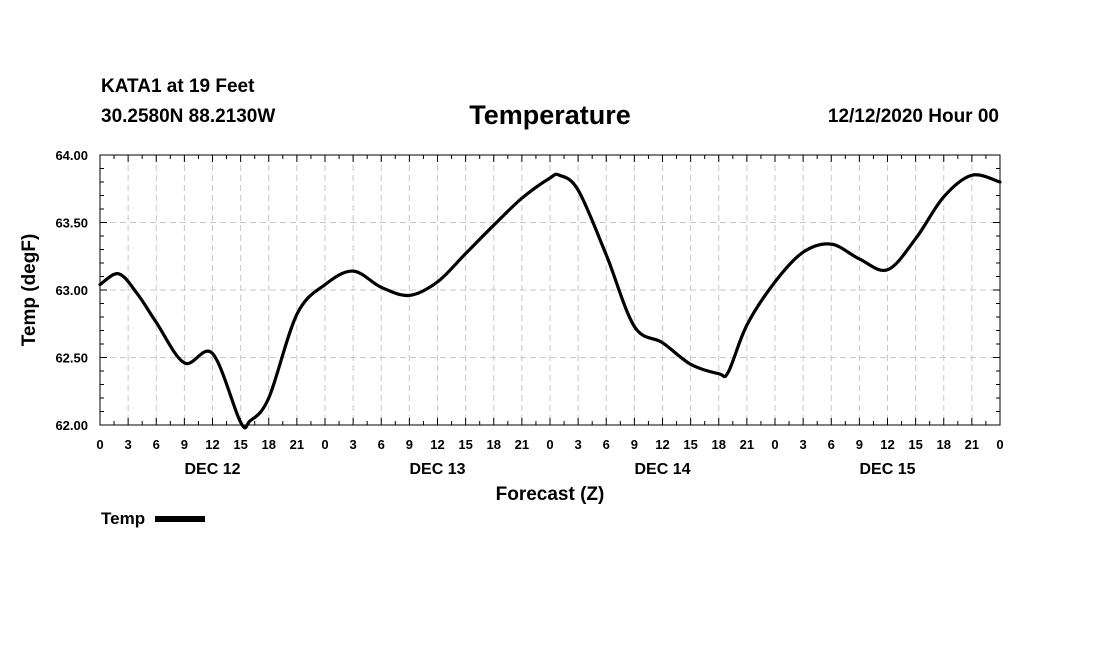 The width and height of the screenshot is (1100, 650). I want to click on x-axis-label: Forecast (Z), so click(550, 494).